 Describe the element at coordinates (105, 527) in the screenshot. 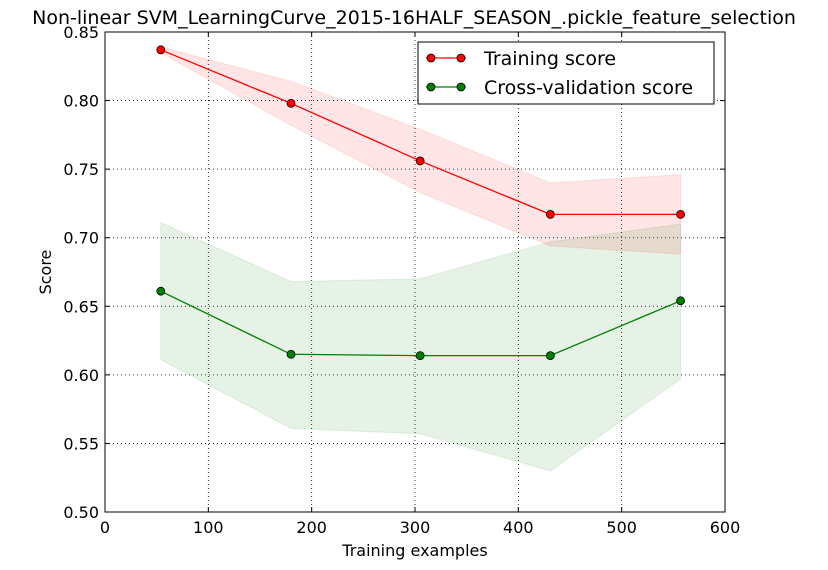

I see `x-tick-label: 0` at that location.